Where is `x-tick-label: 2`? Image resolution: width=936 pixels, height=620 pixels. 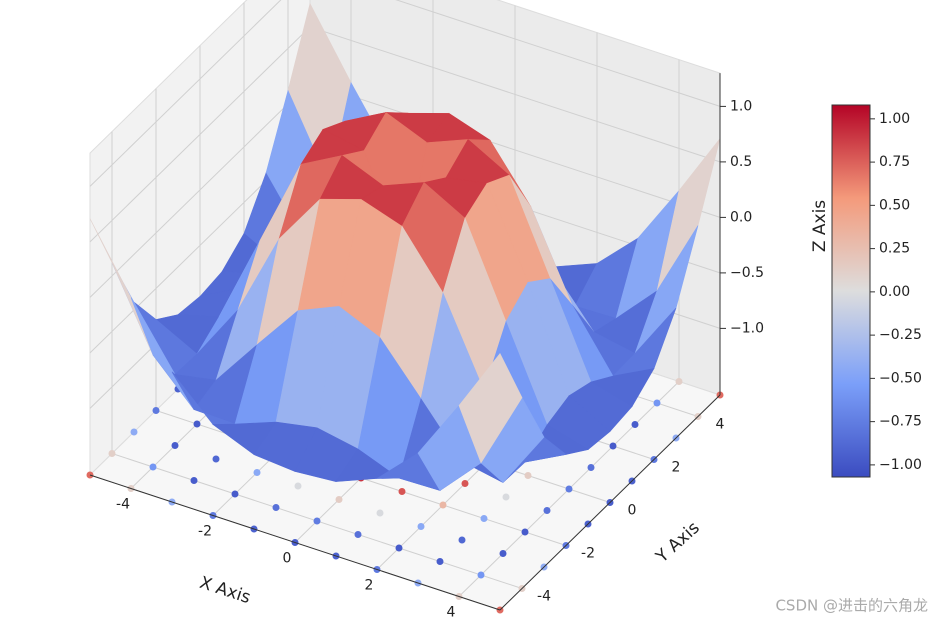
x-tick-label: 2 is located at coordinates (369, 586).